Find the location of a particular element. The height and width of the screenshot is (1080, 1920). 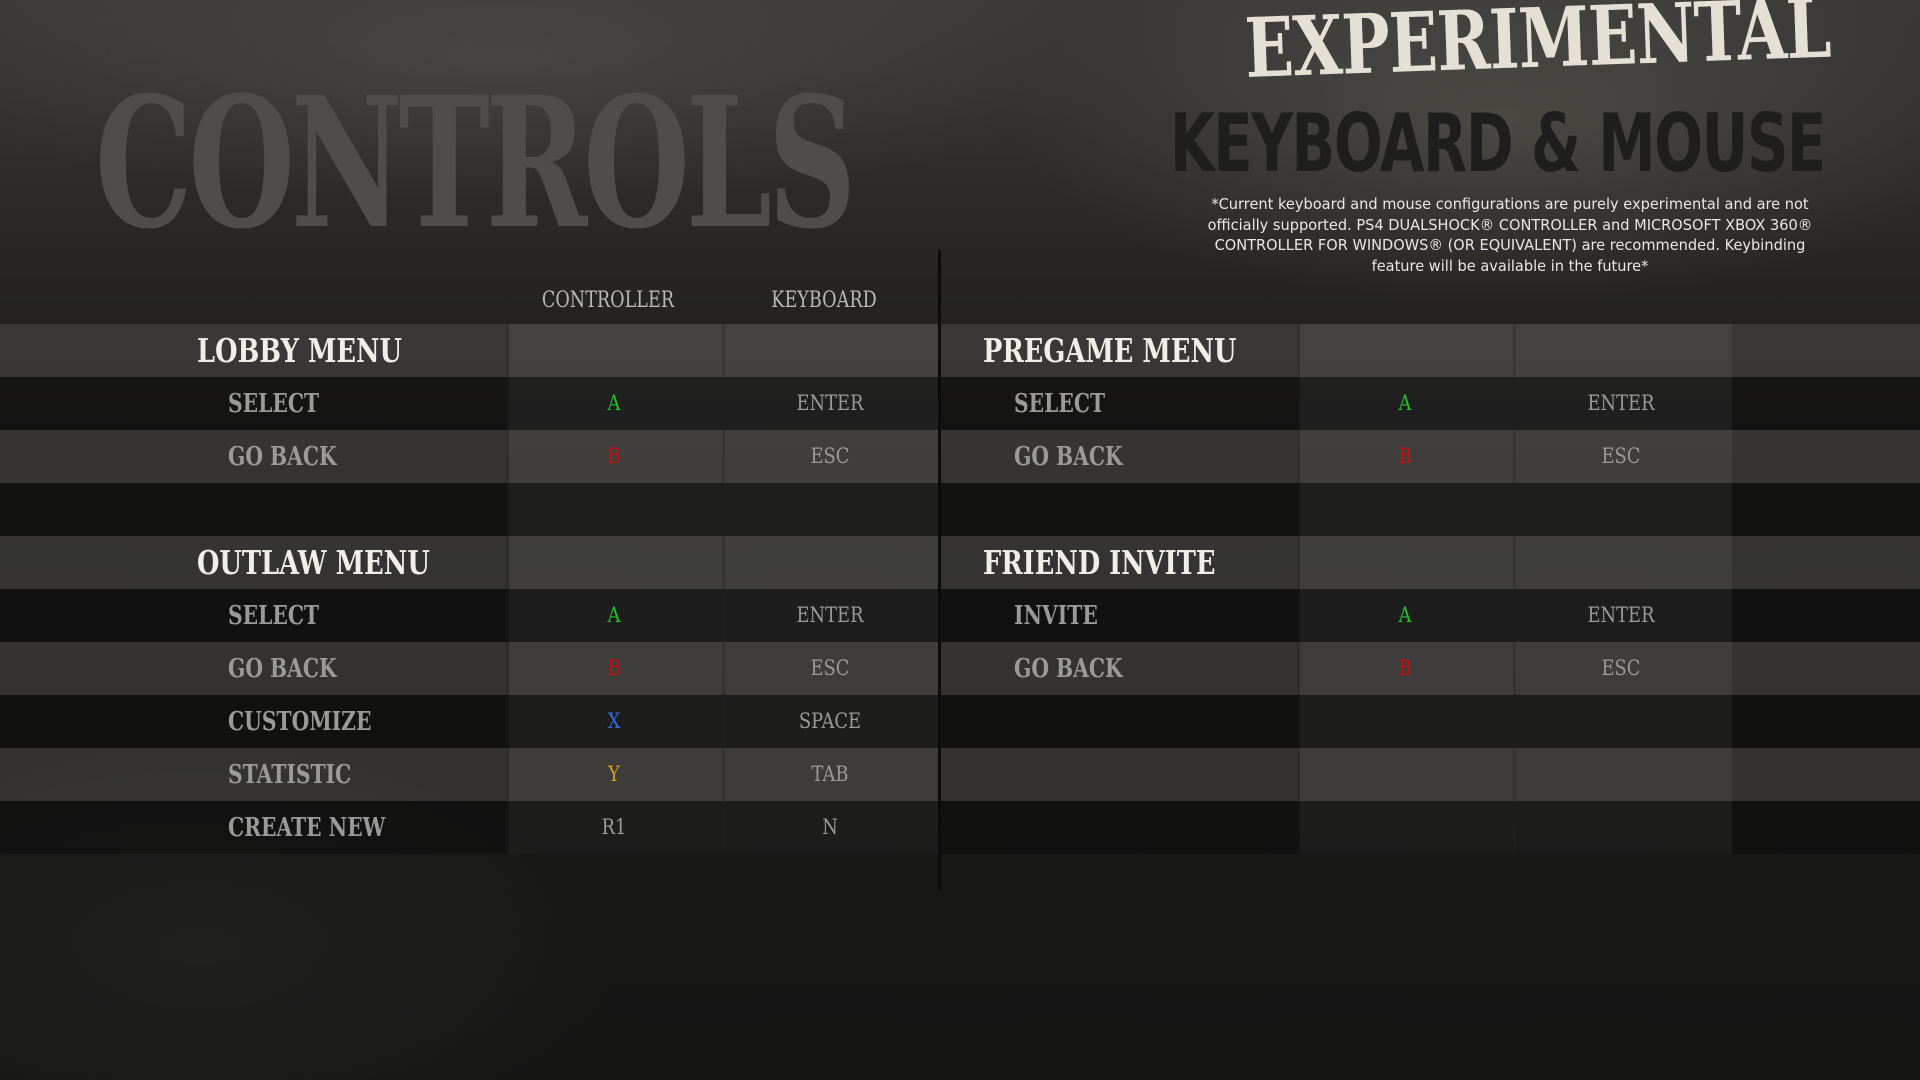

keyboard-binding: N is located at coordinates (830, 827).